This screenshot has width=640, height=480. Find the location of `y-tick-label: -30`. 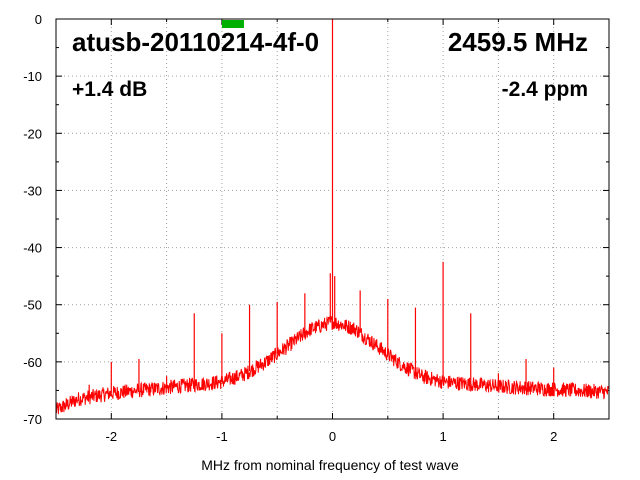

y-tick-label: -30 is located at coordinates (32, 190).